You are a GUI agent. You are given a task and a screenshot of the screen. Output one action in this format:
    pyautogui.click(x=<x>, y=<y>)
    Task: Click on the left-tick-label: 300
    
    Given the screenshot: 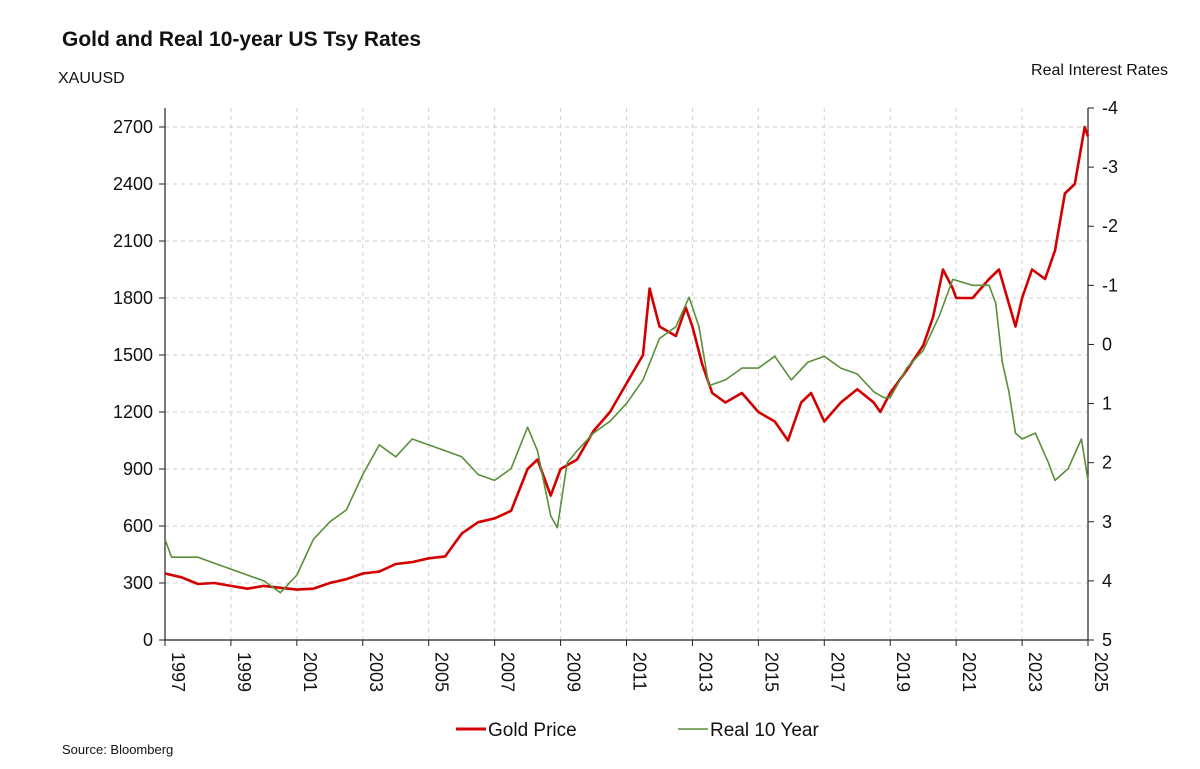 What is the action you would take?
    pyautogui.click(x=138, y=583)
    